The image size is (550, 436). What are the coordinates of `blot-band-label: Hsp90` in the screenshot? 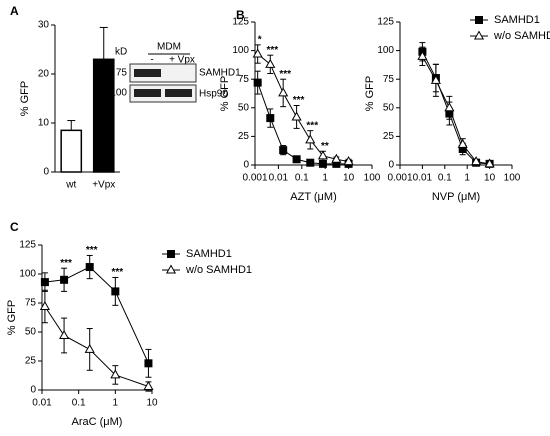 It's located at (213, 94).